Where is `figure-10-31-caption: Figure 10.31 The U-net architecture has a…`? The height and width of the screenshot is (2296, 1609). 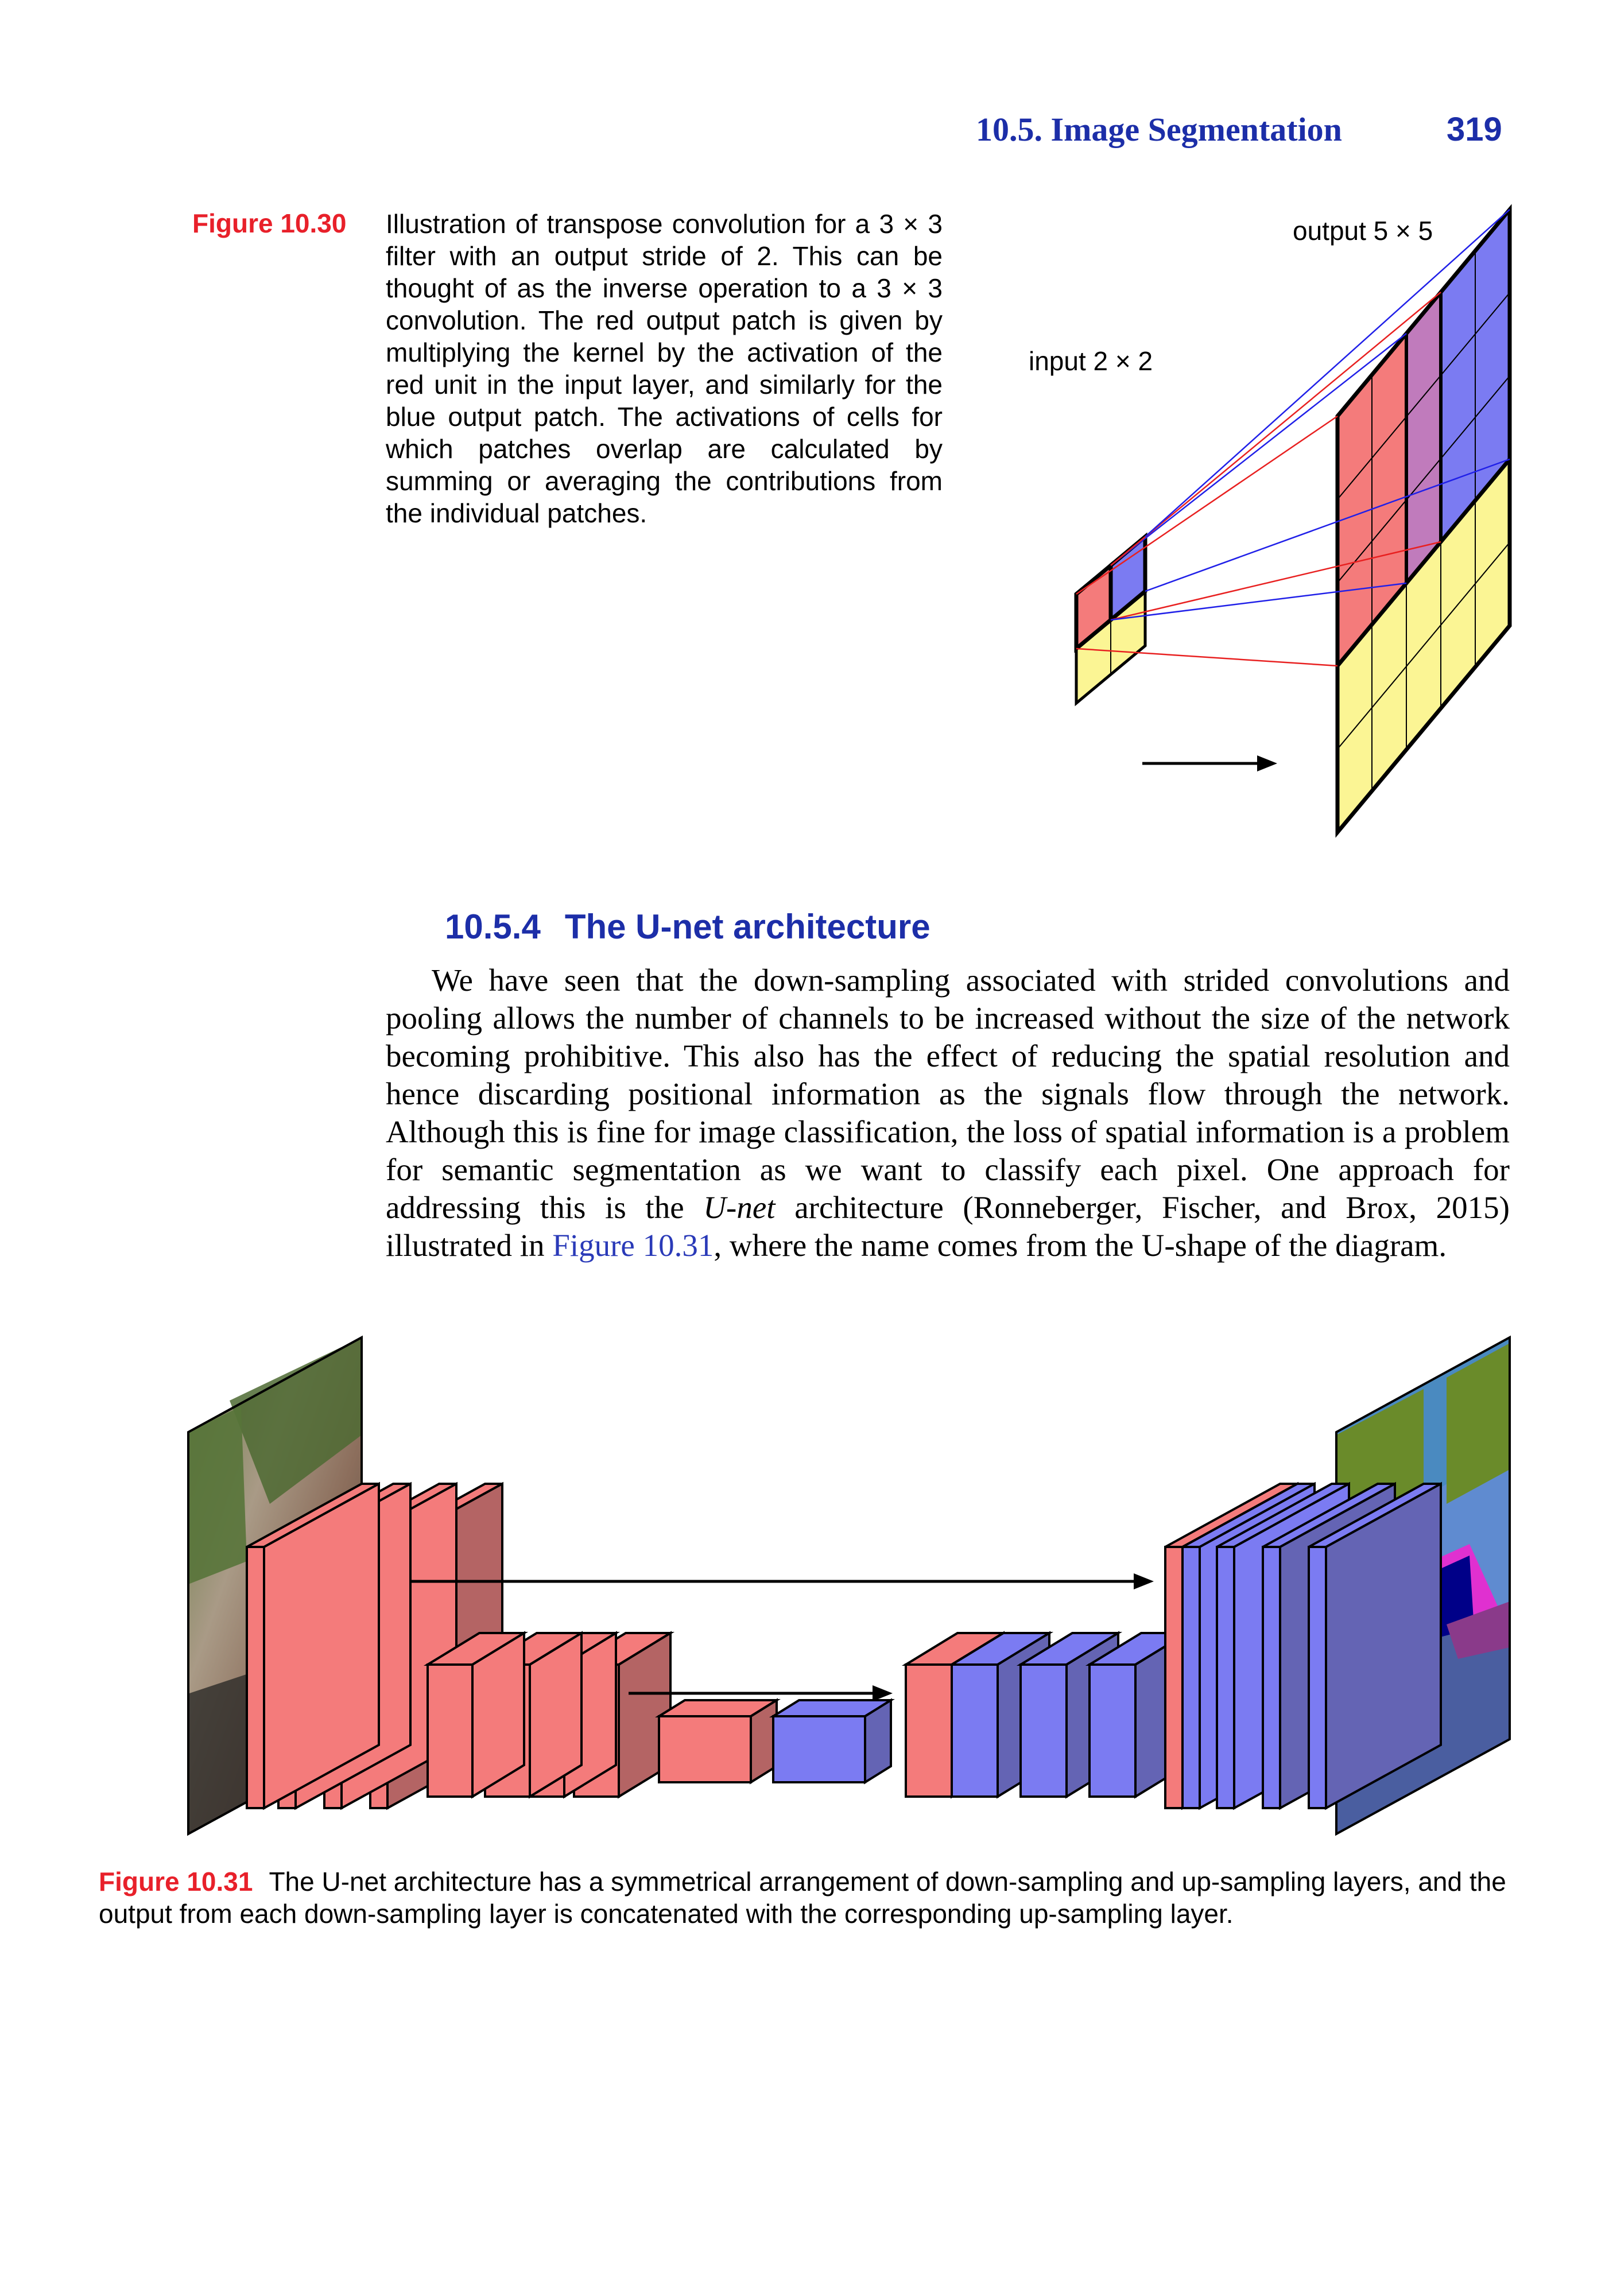 figure-10-31-caption: Figure 10.31 The U-net architecture has a… is located at coordinates (810, 1897).